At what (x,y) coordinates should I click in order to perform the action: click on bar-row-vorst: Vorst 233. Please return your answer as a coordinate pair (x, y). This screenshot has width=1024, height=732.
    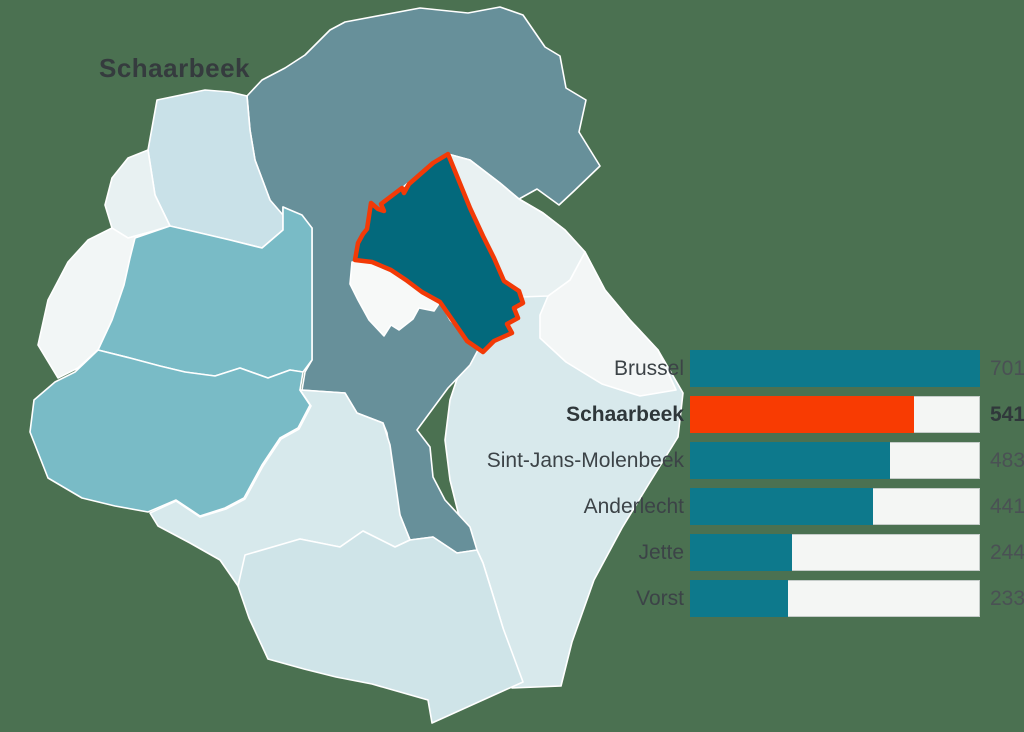
    Looking at the image, I should click on (754, 598).